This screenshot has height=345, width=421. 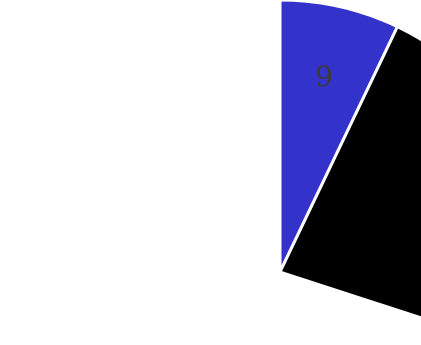 I want to click on pie-slice-labels: 929, so click(x=324, y=76).